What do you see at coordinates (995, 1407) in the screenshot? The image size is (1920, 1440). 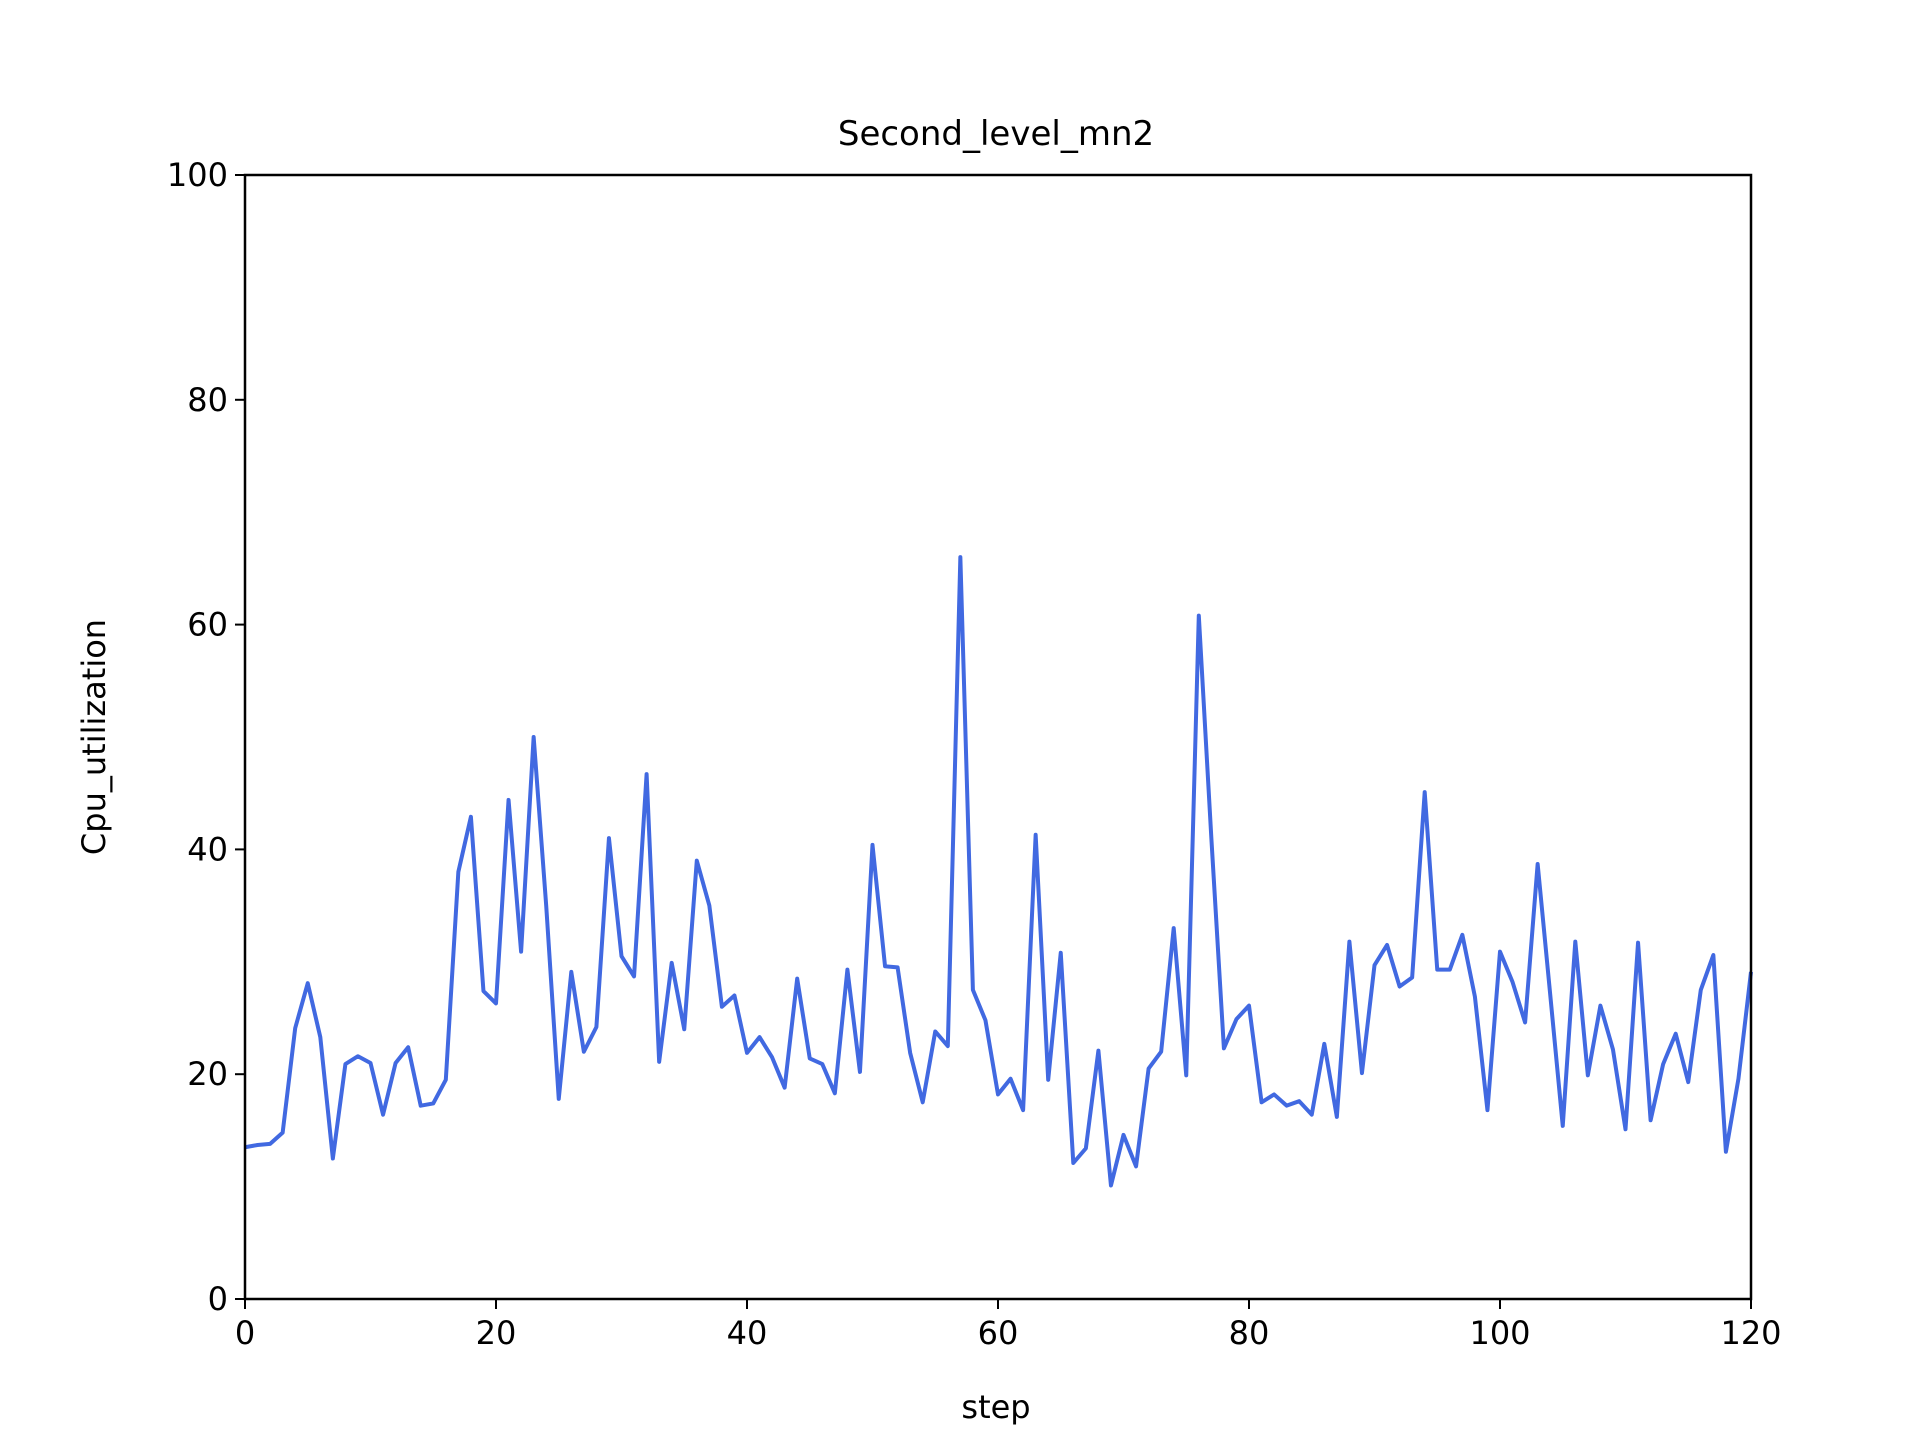 I see `x-axis-label: step` at bounding box center [995, 1407].